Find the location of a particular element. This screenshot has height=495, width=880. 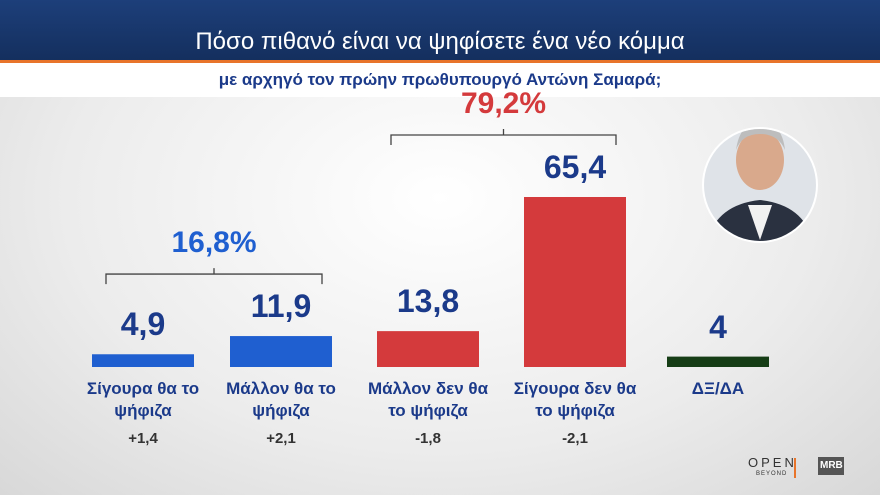

subtitle-band is located at coordinates (440, 80).